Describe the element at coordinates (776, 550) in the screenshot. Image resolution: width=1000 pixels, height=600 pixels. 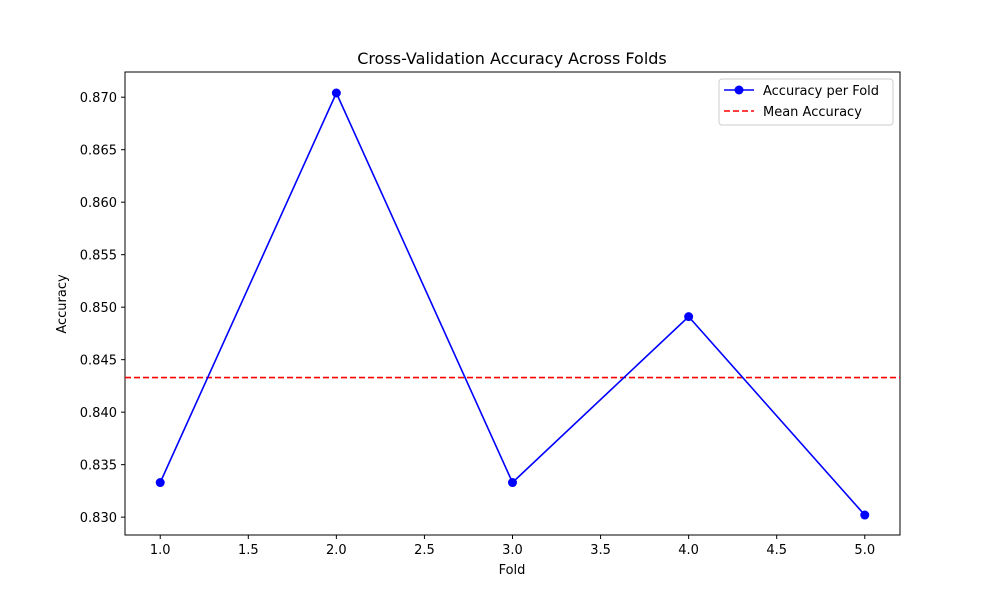
I see `x-tick-label: 4.5` at that location.